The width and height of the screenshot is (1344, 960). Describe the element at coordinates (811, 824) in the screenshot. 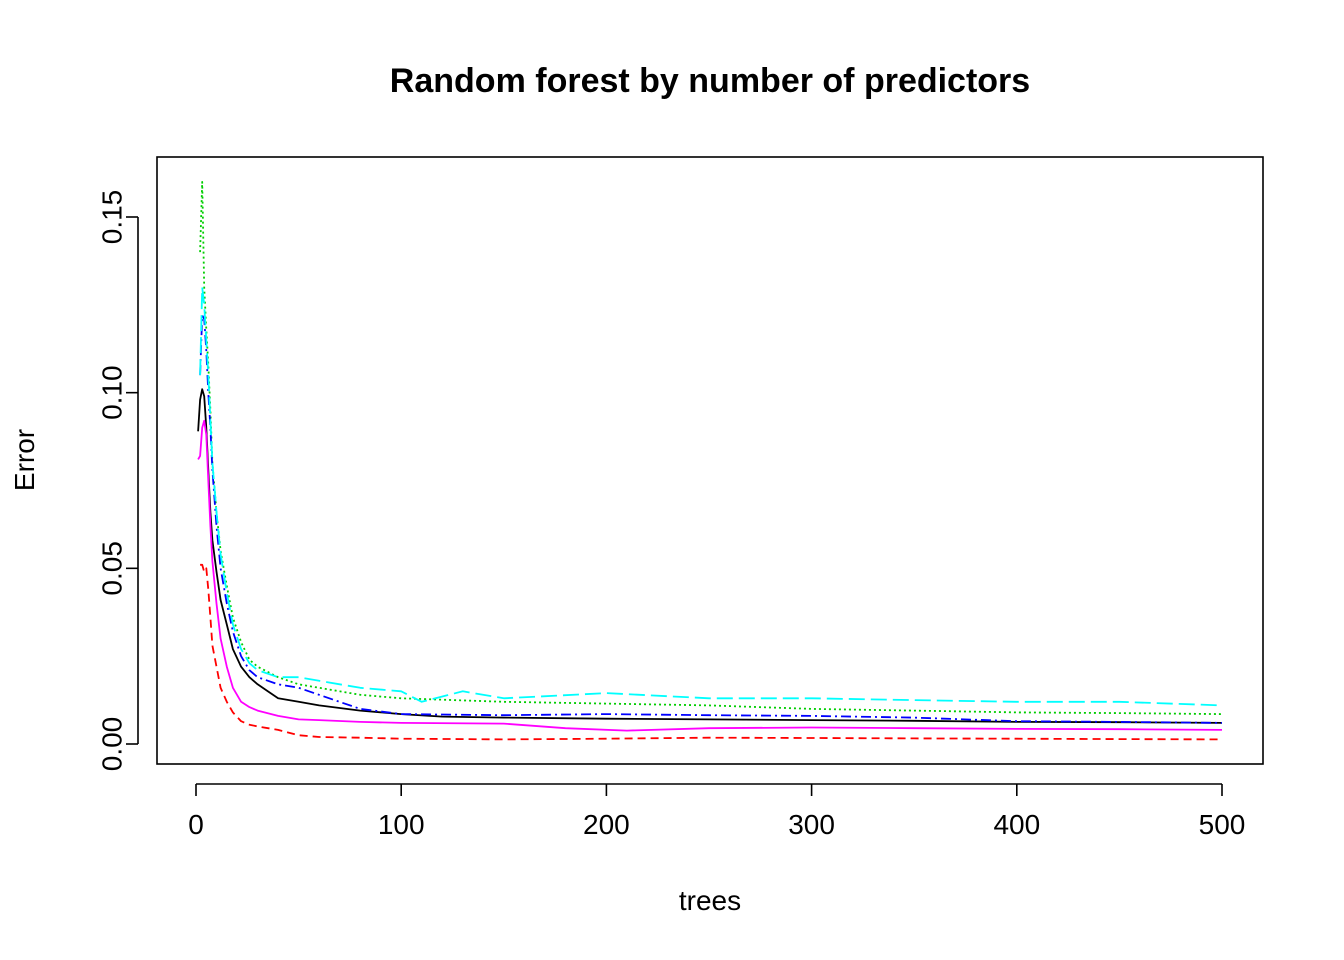

I see `x-tick-label-3: 300` at that location.